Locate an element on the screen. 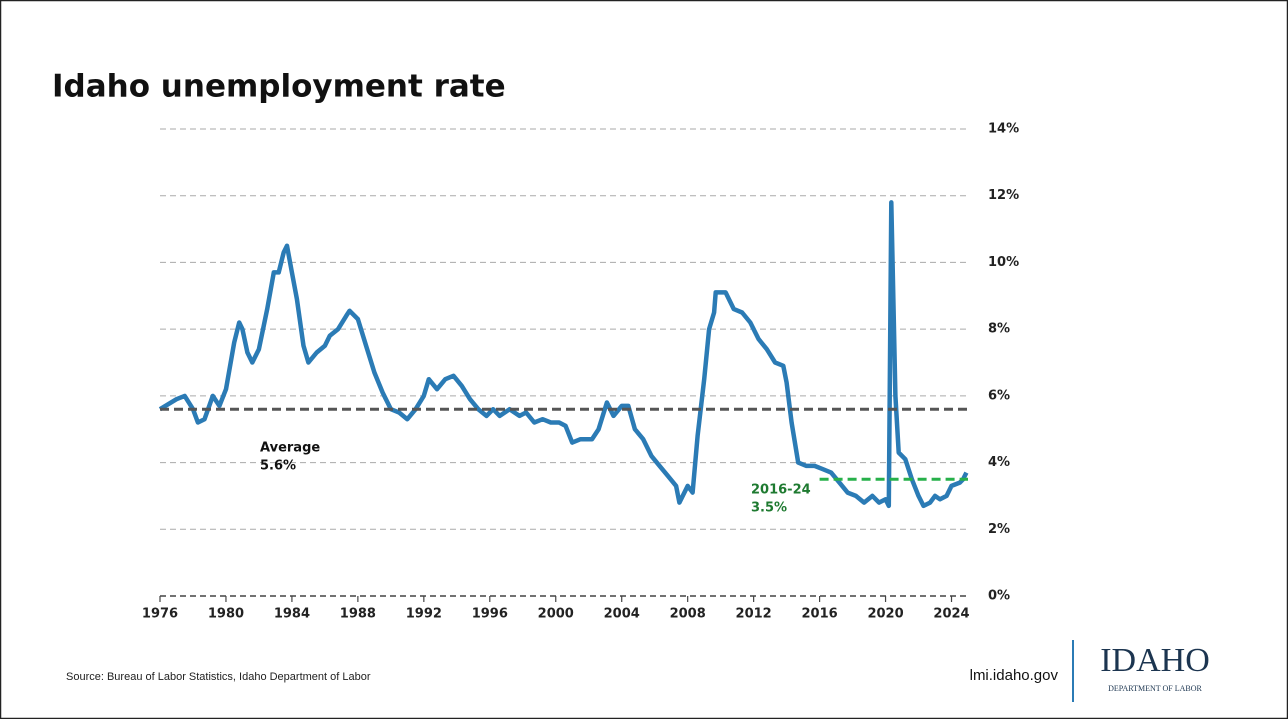 The width and height of the screenshot is (1288, 723). x-tick-label: 1976 is located at coordinates (160, 614).